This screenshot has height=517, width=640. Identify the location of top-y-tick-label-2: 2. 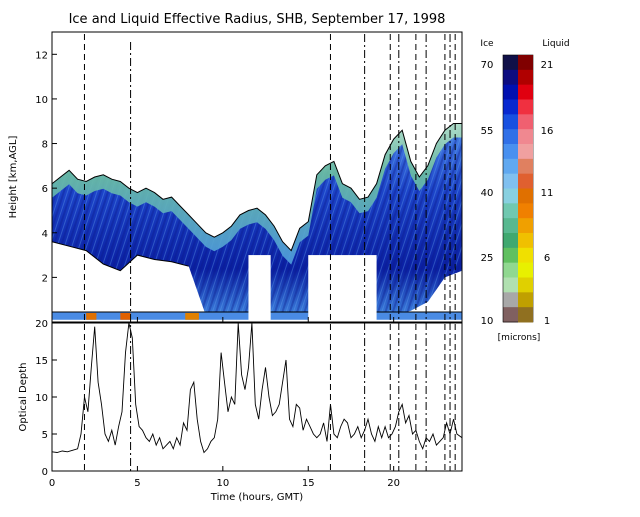
(45, 278).